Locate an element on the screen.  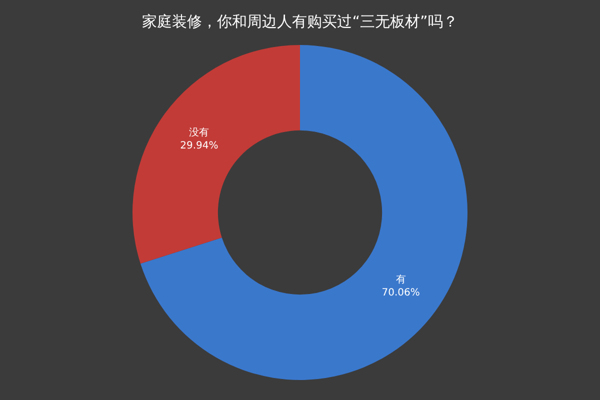
slice-label: 没有 is located at coordinates (199, 132).